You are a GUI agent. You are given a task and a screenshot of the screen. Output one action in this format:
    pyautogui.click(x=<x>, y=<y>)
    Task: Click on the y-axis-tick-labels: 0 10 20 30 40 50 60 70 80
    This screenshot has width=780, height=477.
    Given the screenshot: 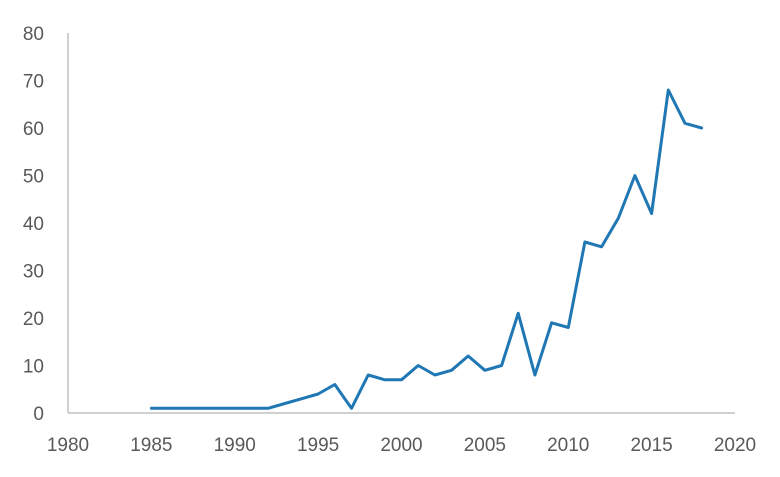 What is the action you would take?
    pyautogui.click(x=33, y=224)
    